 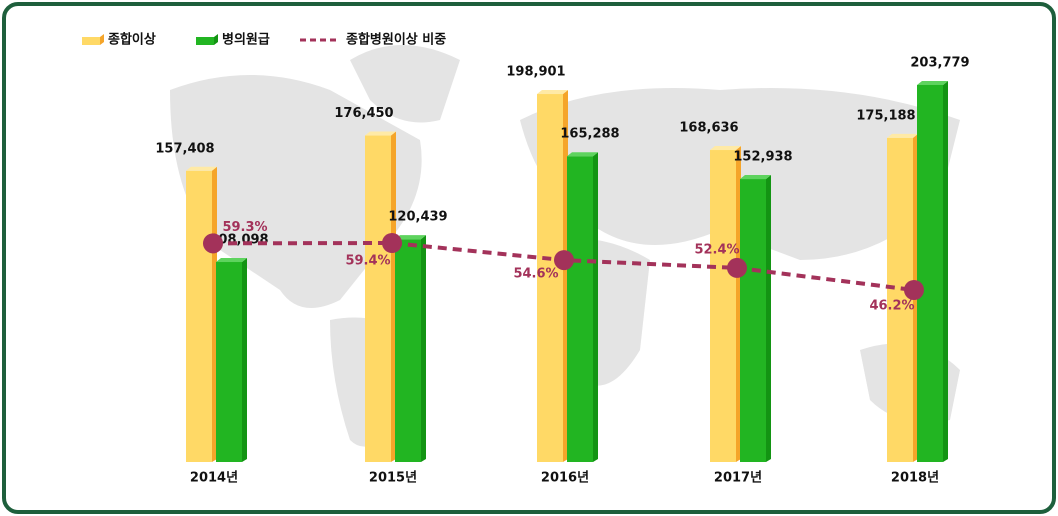 What do you see at coordinates (246, 40) in the screenshot?
I see `legend-label: 병의원급` at bounding box center [246, 40].